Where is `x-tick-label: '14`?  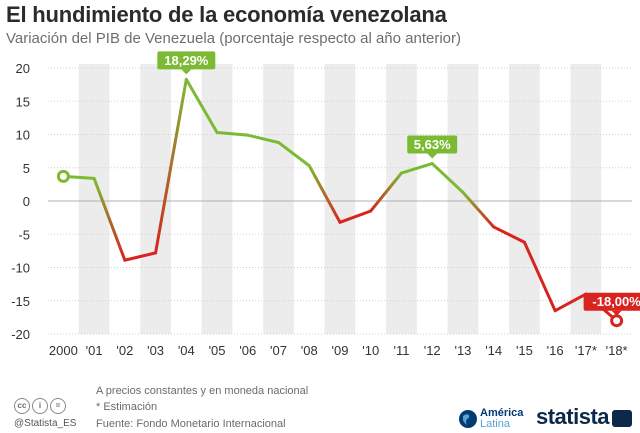
x-tick-label: '14 is located at coordinates (493, 350).